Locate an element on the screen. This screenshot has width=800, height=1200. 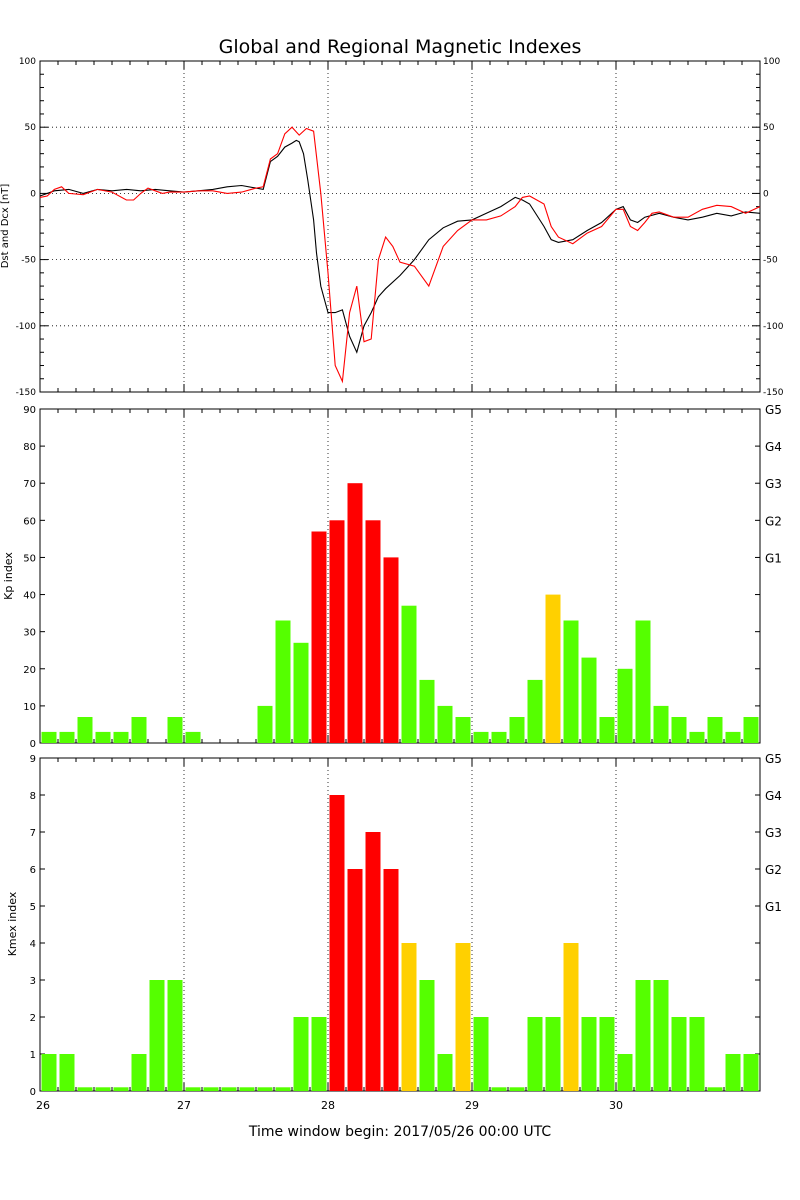
kp-y-tick-label: 60 is located at coordinates (29, 521).